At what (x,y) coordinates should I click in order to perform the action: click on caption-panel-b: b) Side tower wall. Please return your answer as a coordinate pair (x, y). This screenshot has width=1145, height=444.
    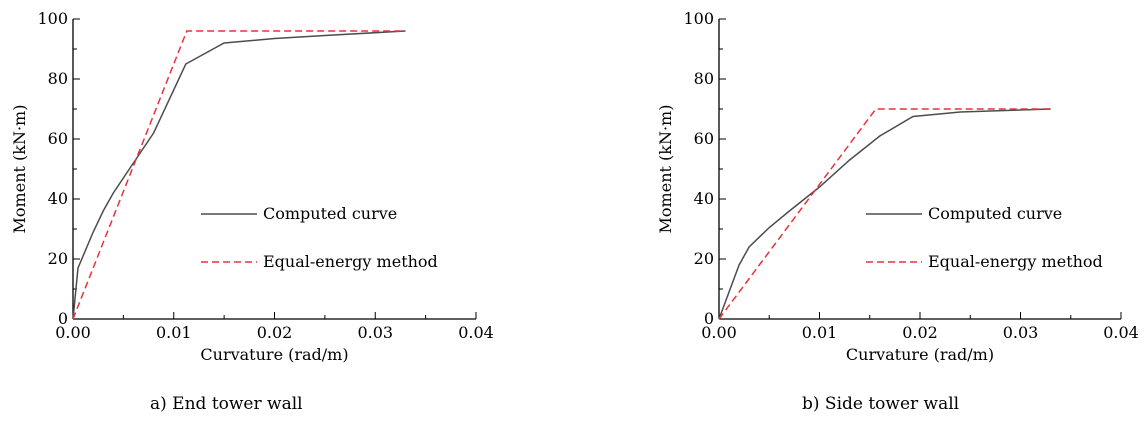
    Looking at the image, I should click on (881, 404).